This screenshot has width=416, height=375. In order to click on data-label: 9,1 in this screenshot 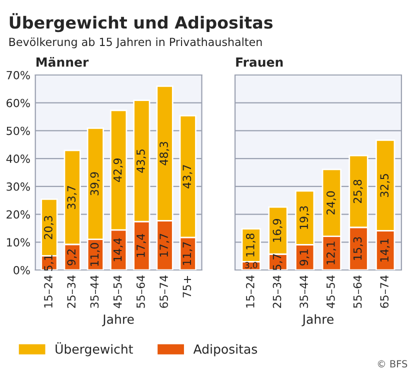, I will do `click(305, 258)`.